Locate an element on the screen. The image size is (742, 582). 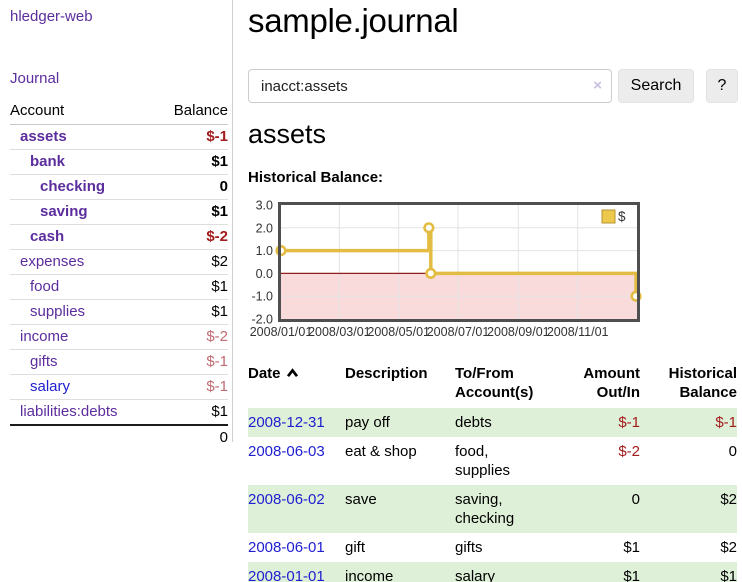
search-form: × Search ? is located at coordinates (495, 86).